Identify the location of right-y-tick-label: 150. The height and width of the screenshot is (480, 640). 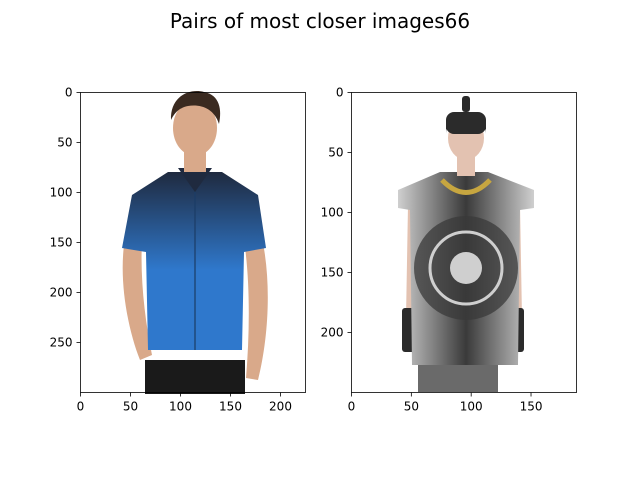
(332, 273).